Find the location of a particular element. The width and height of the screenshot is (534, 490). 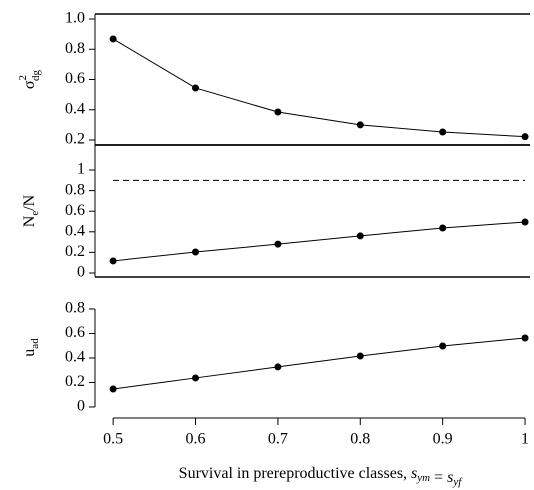

x-tick-label: 0.9 is located at coordinates (443, 439).